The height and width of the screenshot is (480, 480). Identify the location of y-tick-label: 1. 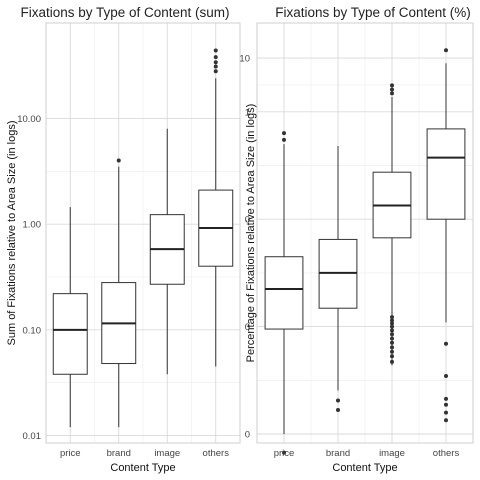
(247, 112).